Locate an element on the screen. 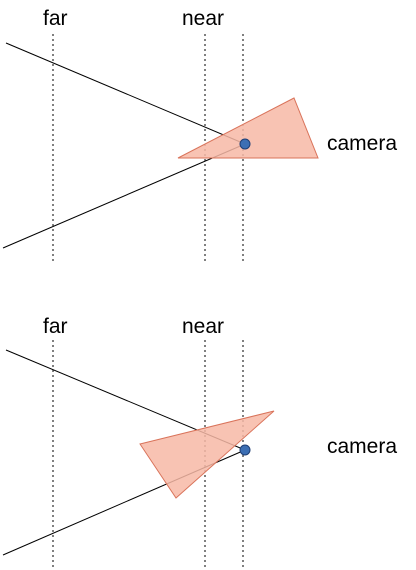 The image size is (416, 570). frustum-lower-ray is located at coordinates (124, 196).